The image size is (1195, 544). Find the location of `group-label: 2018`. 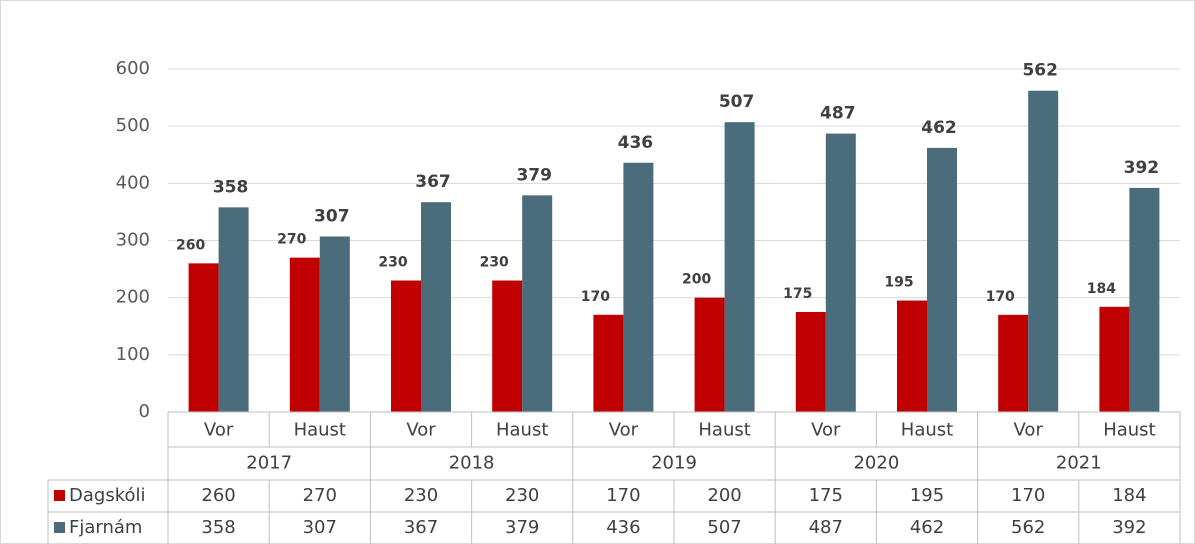

group-label: 2018 is located at coordinates (472, 463).